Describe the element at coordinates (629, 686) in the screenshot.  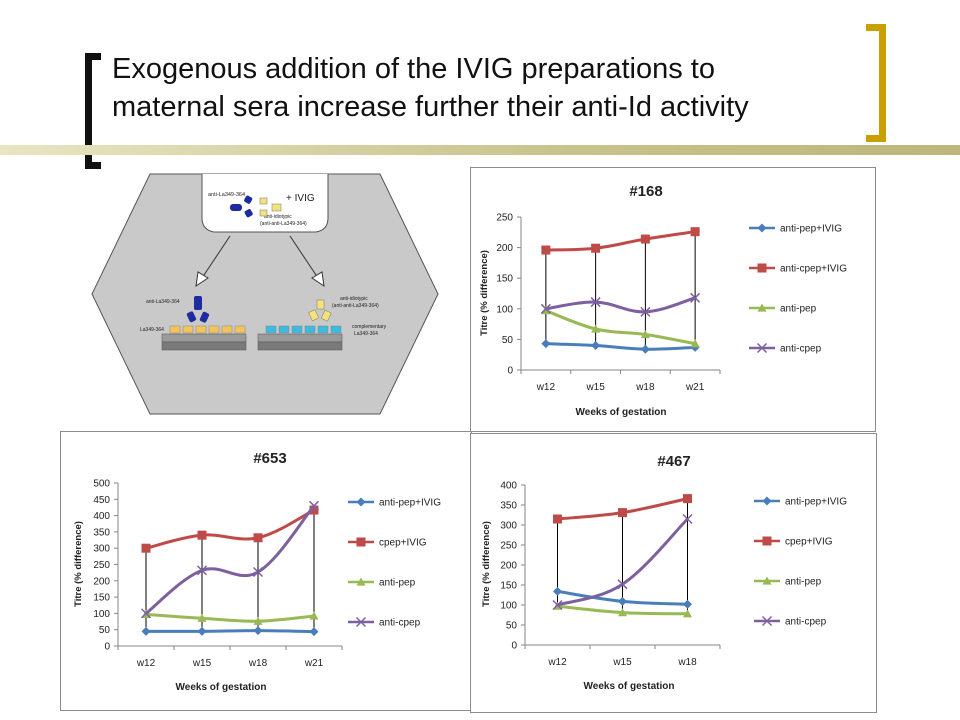
I see `x-axis-label: Weeks of gestation` at that location.